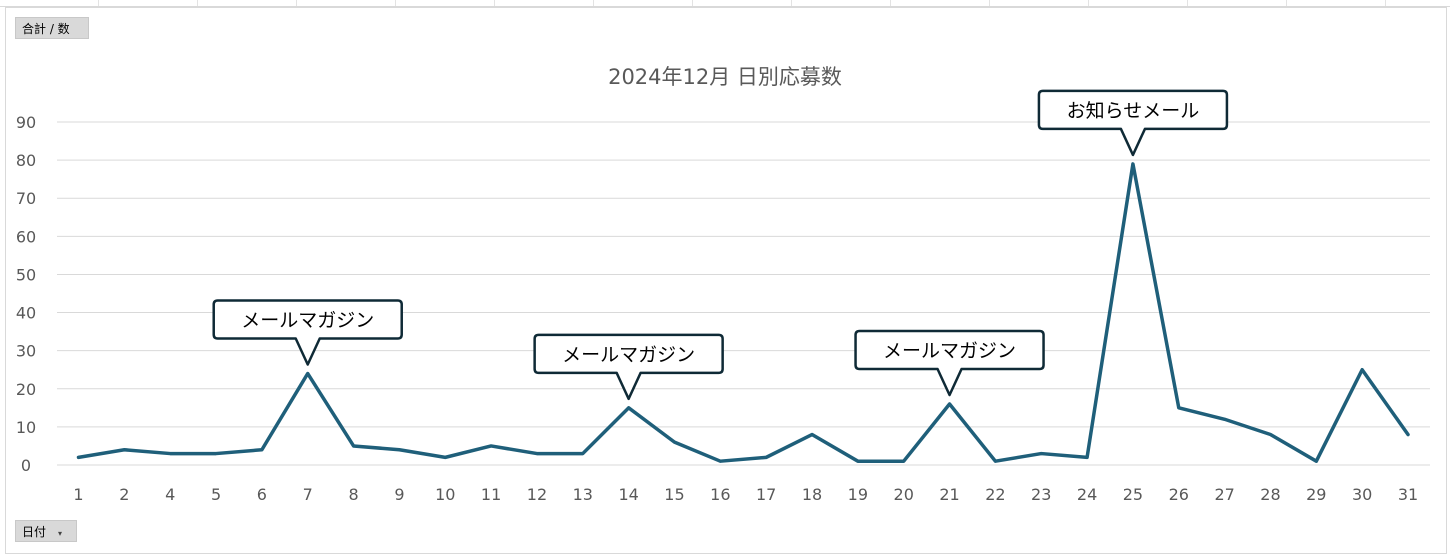 The height and width of the screenshot is (556, 1450). Describe the element at coordinates (537, 494) in the screenshot. I see `x-tick-label: 12` at that location.